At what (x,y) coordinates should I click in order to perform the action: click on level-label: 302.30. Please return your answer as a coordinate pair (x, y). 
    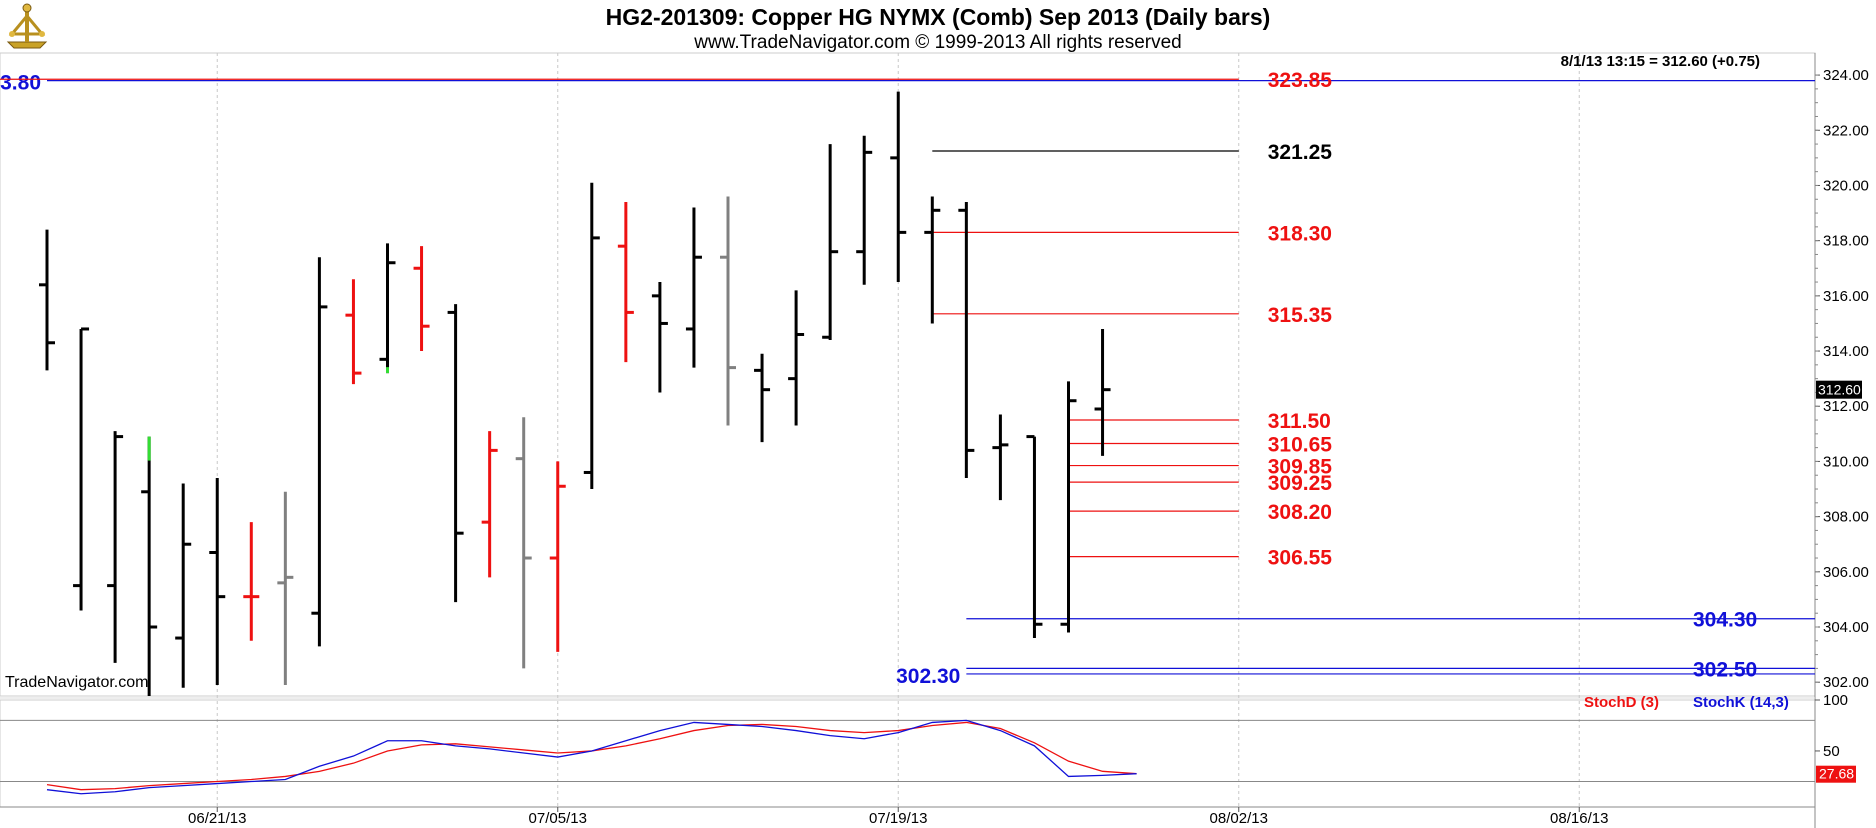
    Looking at the image, I should click on (928, 676).